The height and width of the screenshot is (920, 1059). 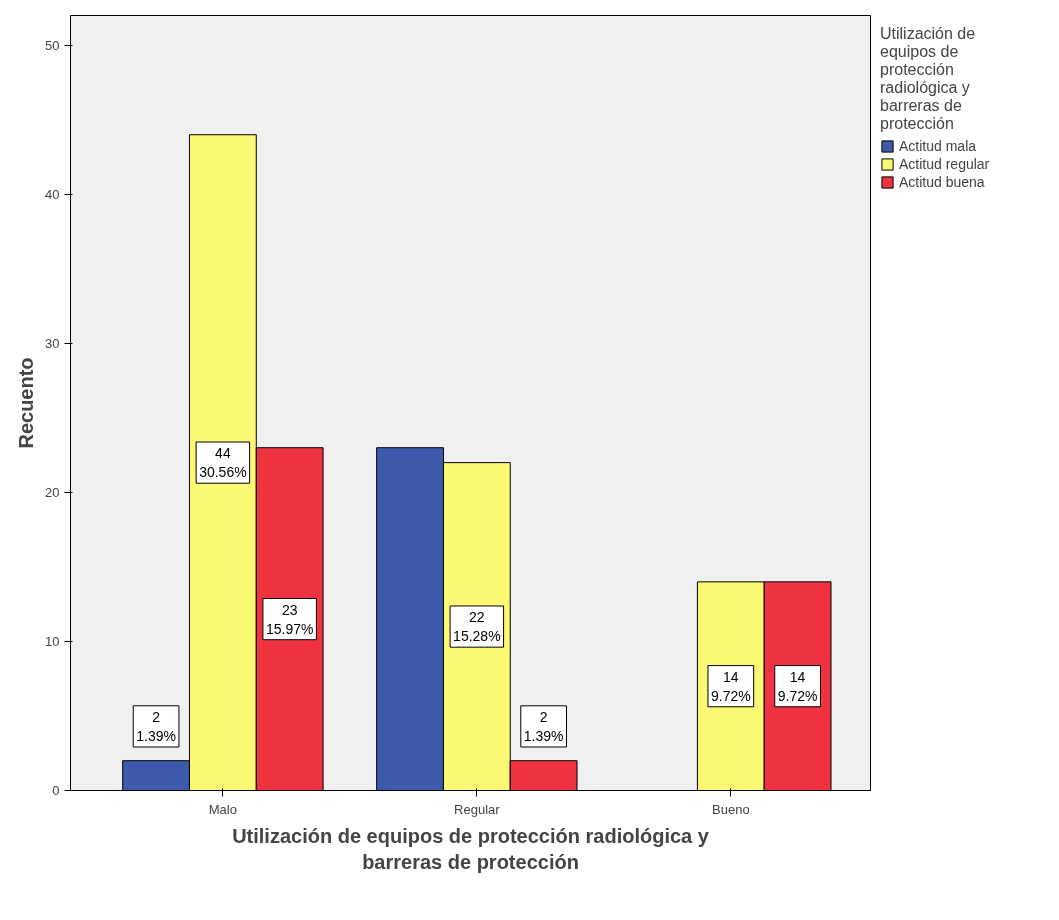 What do you see at coordinates (471, 848) in the screenshot?
I see `legend-title: Utilización de equipos de protección radiológica y barreras de protección` at bounding box center [471, 848].